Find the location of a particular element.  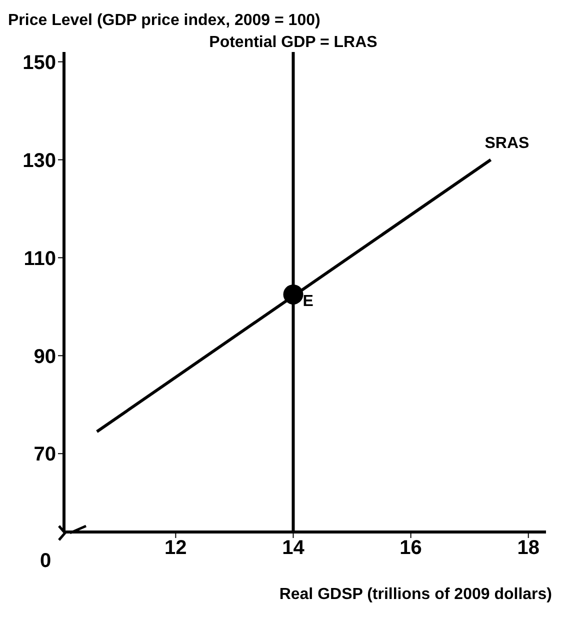

x-tick-label: 12 is located at coordinates (175, 548).